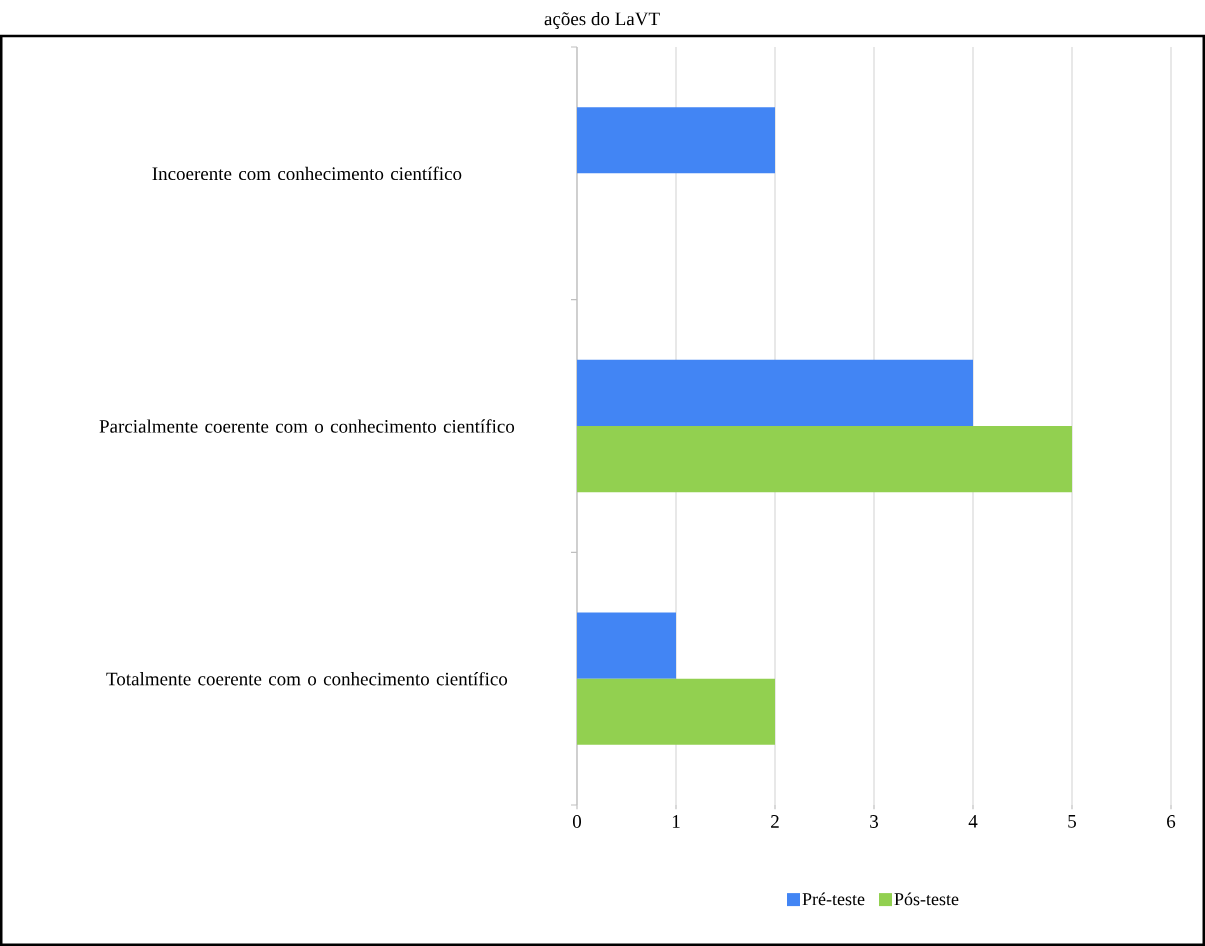  What do you see at coordinates (1072, 821) in the screenshot?
I see `x-tick-label: 5` at bounding box center [1072, 821].